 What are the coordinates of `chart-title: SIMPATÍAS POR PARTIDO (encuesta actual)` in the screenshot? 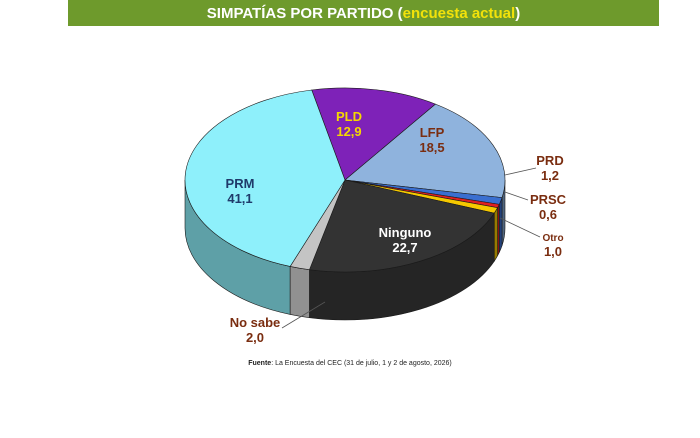 It's located at (363, 13).